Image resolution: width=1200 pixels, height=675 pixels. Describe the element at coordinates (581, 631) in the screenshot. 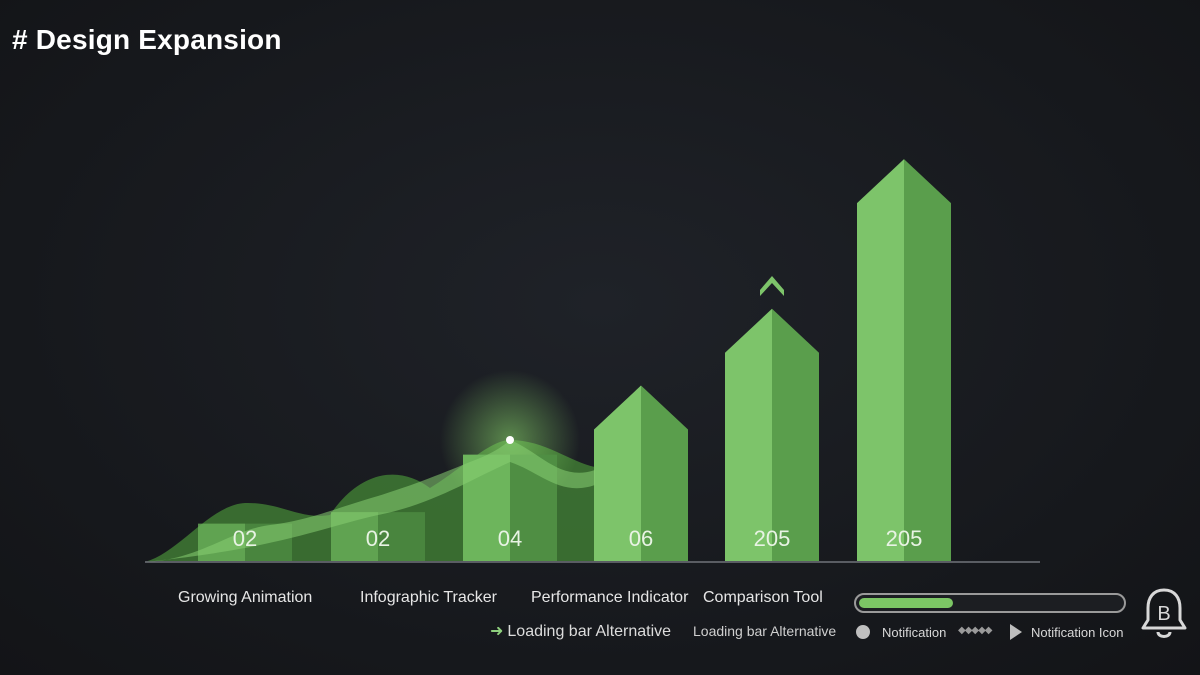

I see `loading-bar-alt-primary: ➜ Loading bar Alternative` at that location.